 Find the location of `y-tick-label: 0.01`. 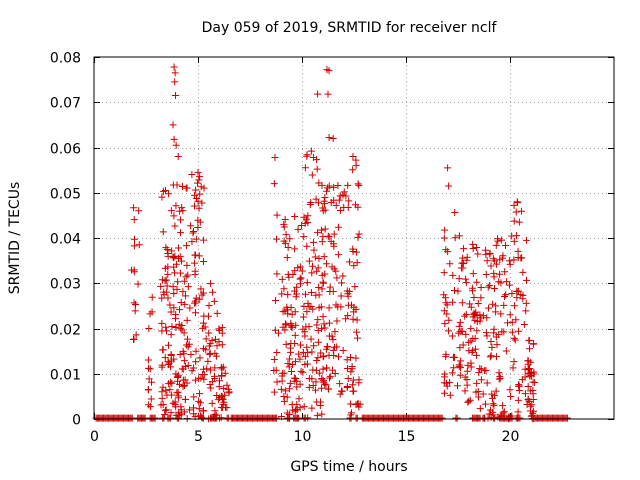

y-tick-label: 0.01 is located at coordinates (65, 376).